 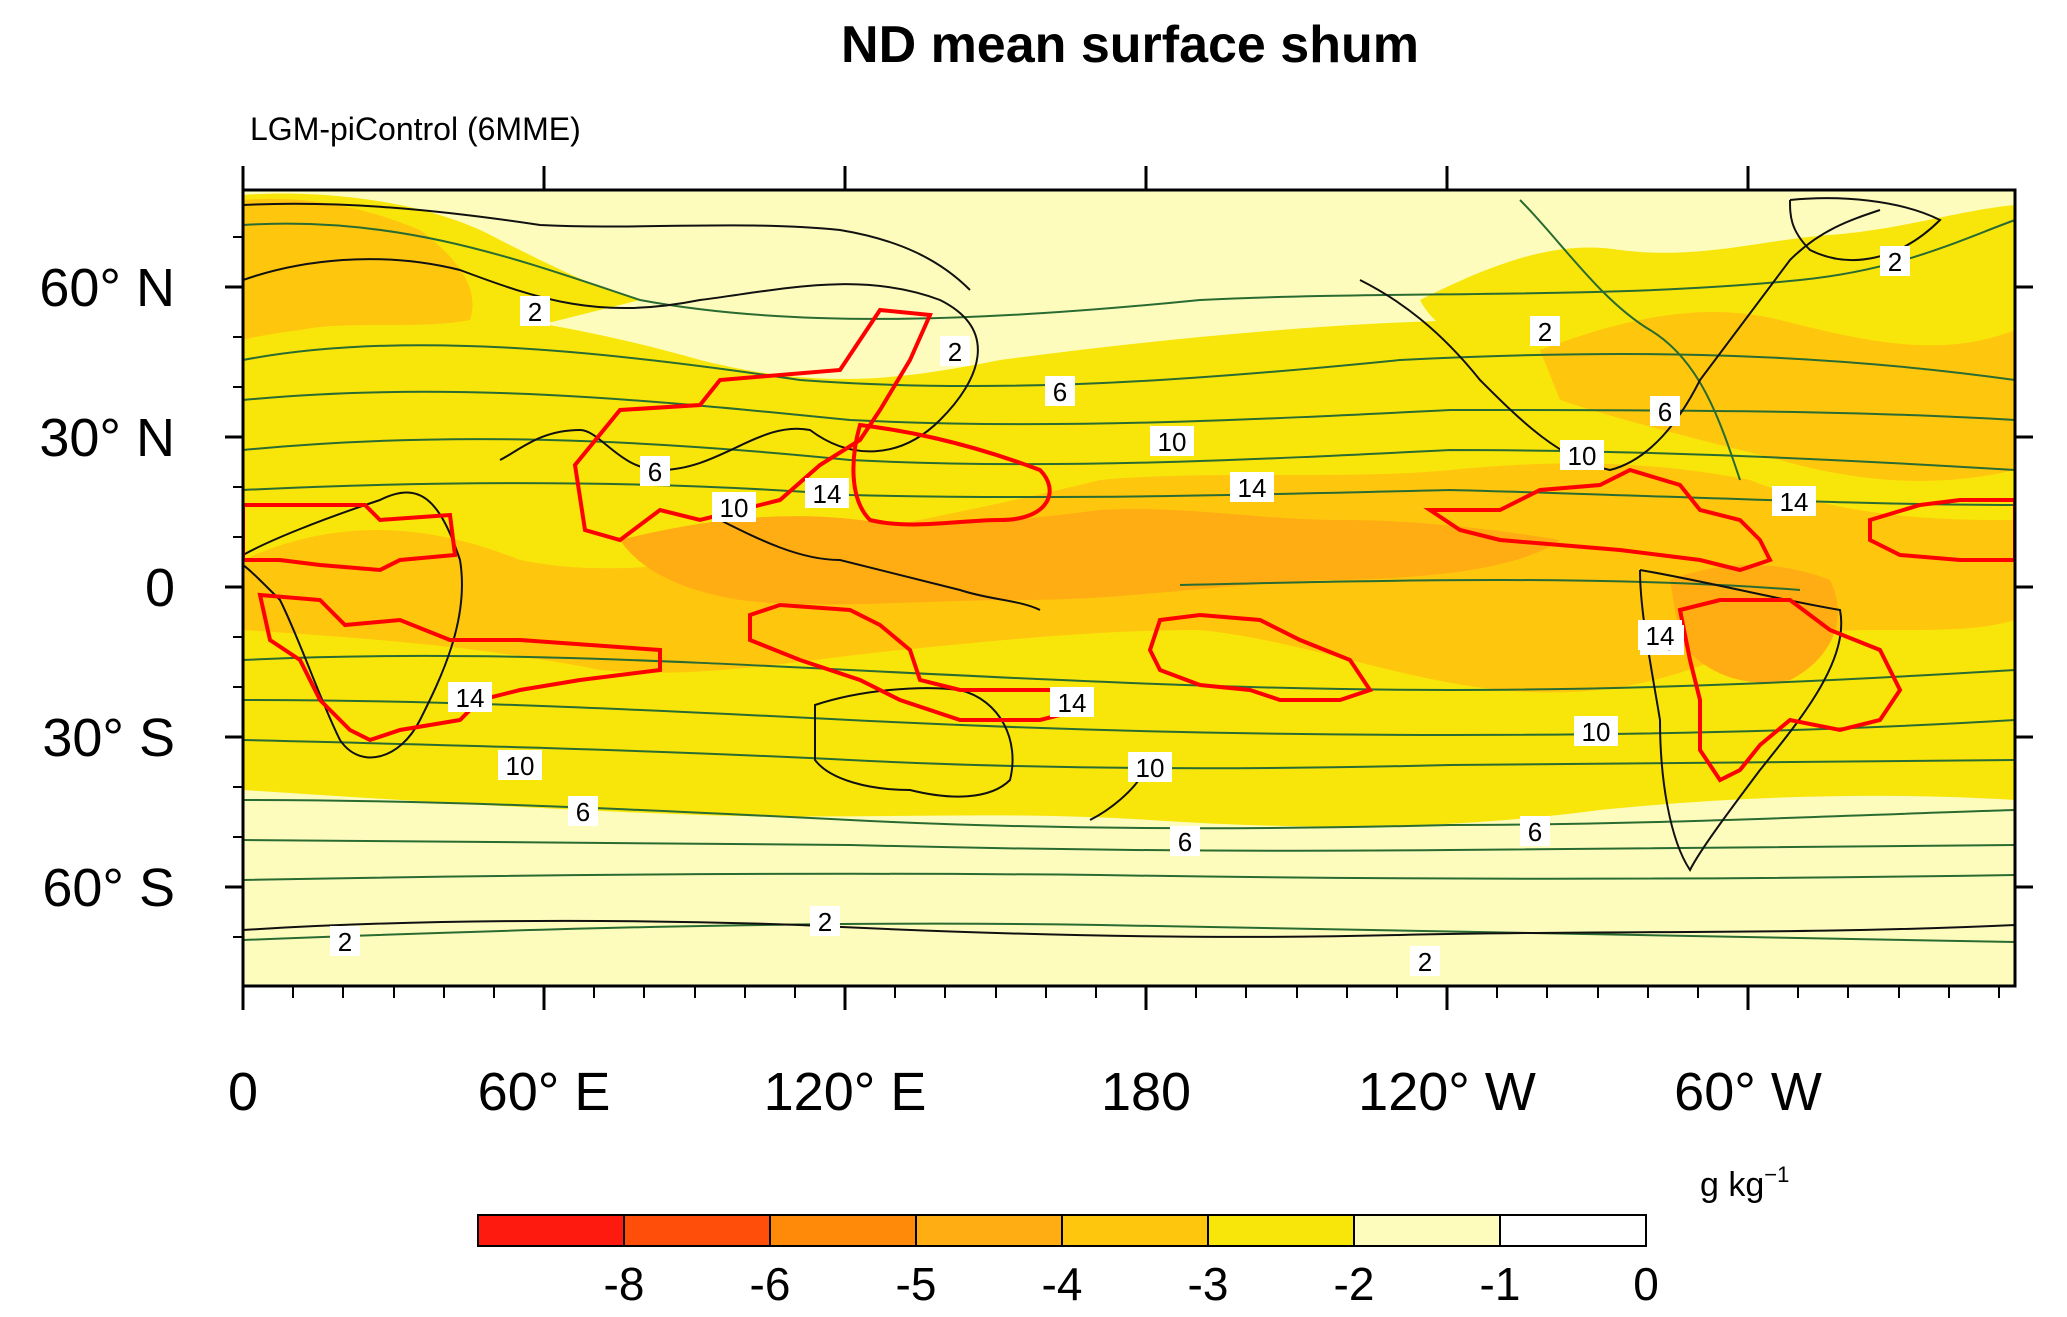 What do you see at coordinates (350, 538) in the screenshot?
I see `sig-region-africa-n` at bounding box center [350, 538].